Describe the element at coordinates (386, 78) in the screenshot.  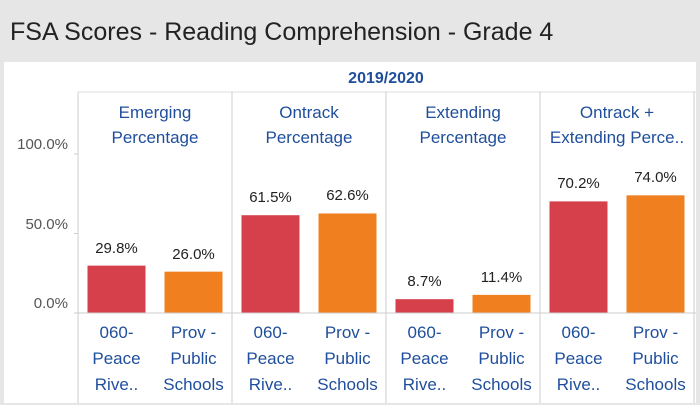
I see `subtitle: 2019/2020` at that location.